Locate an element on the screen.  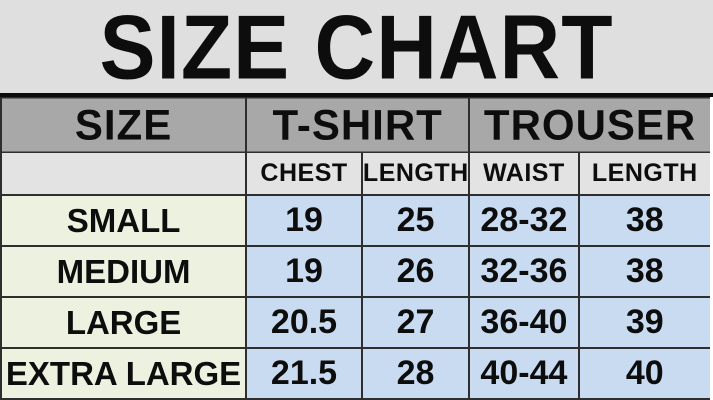
medium-chest-value: 19 is located at coordinates (304, 271).